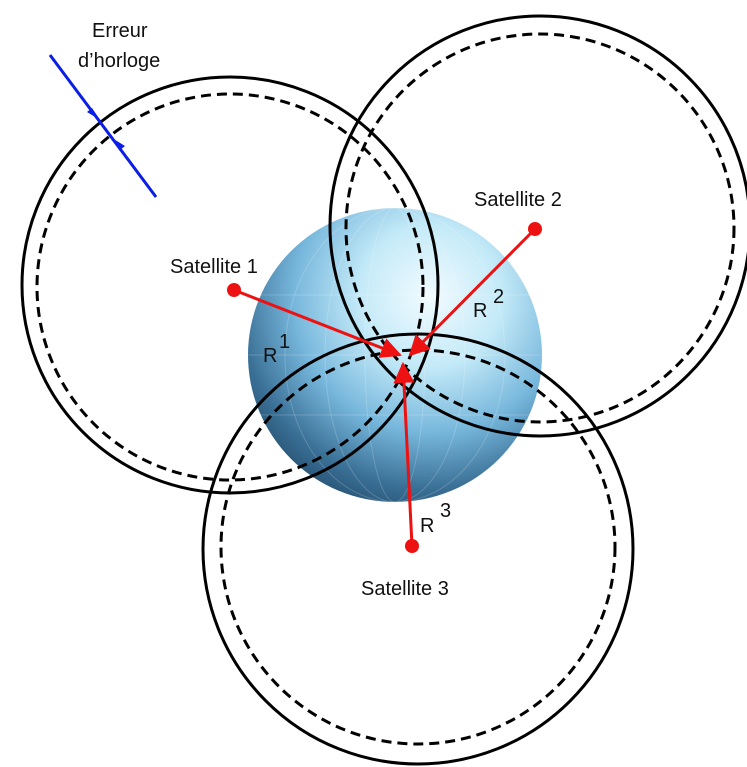 Image resolution: width=747 pixels, height=767 pixels. What do you see at coordinates (472, 292) in the screenshot?
I see `satellite-2-range-line` at bounding box center [472, 292].